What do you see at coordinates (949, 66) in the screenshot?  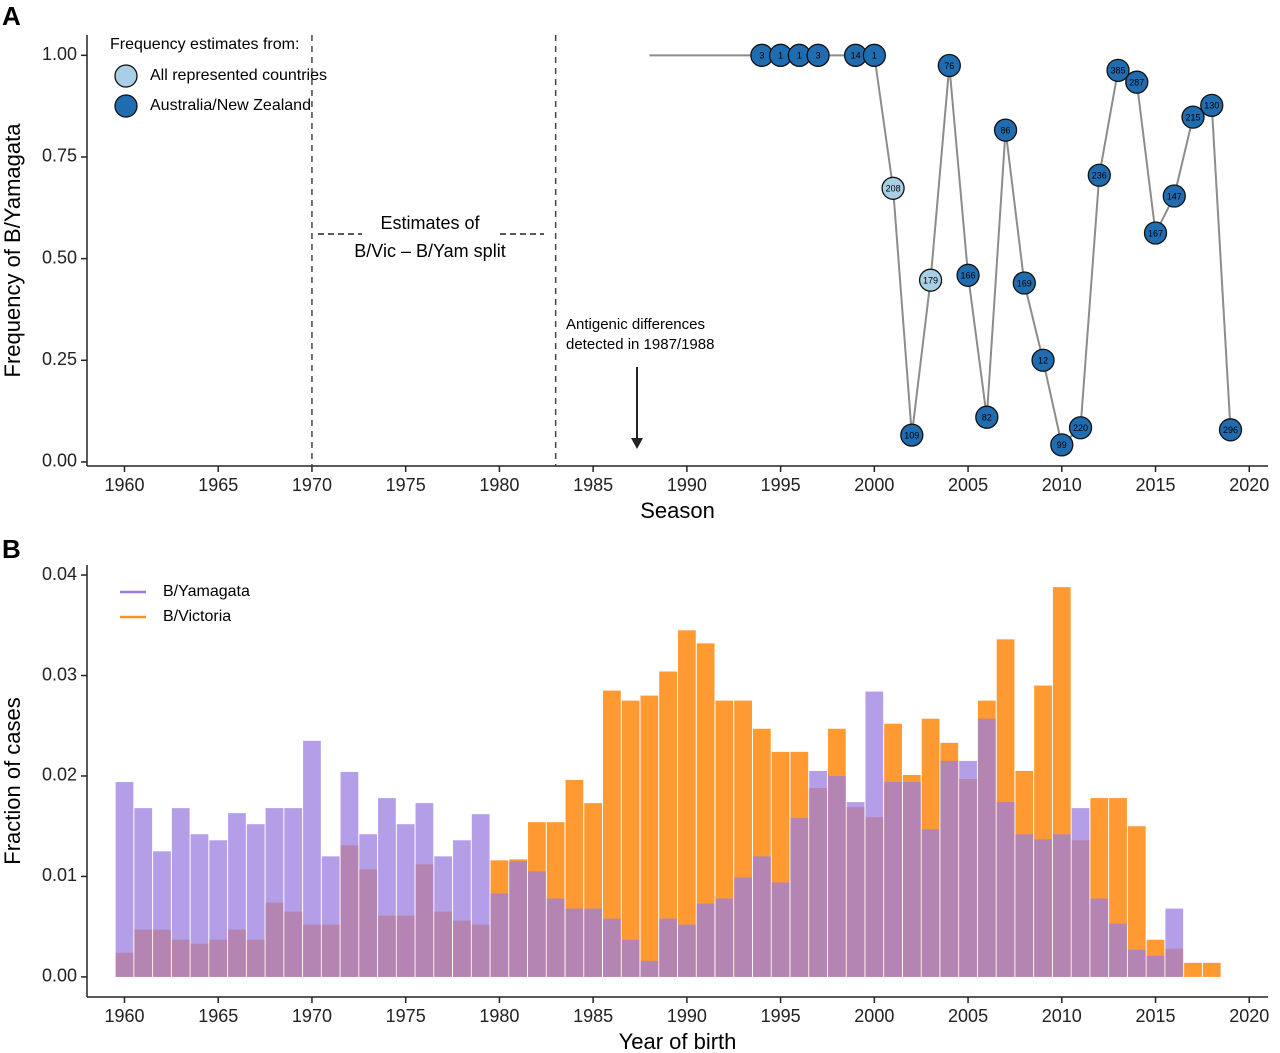 I see `point-label: 76` at bounding box center [949, 66].